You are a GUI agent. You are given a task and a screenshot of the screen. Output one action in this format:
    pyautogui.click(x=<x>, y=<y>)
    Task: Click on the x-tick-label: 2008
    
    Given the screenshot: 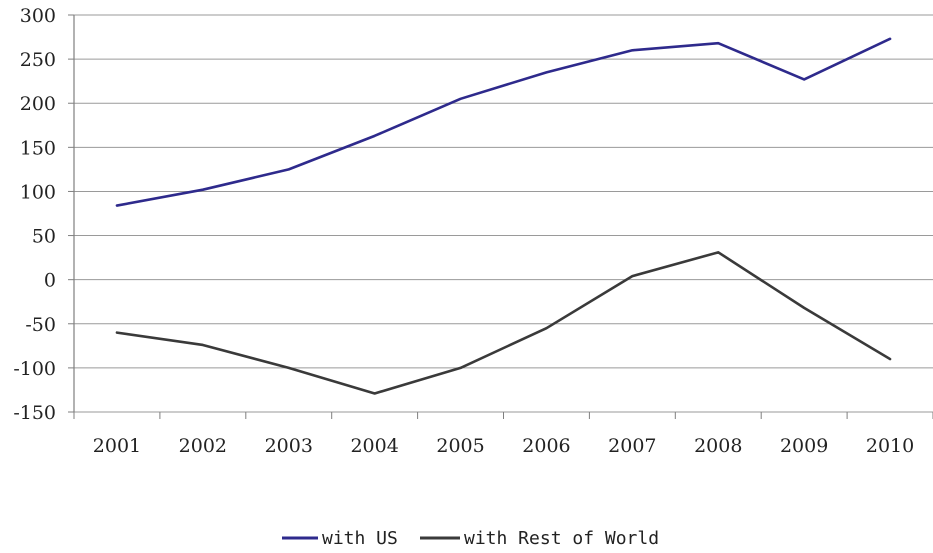 What is the action you would take?
    pyautogui.click(x=718, y=446)
    